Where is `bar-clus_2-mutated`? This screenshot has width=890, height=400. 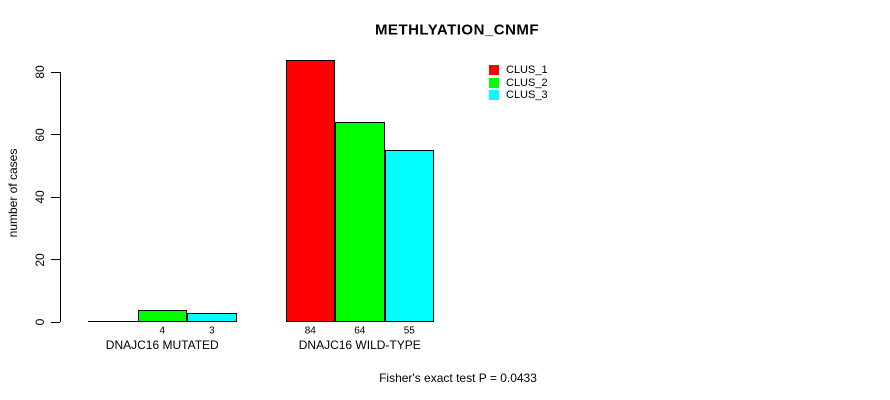 bar-clus_2-mutated is located at coordinates (162, 315).